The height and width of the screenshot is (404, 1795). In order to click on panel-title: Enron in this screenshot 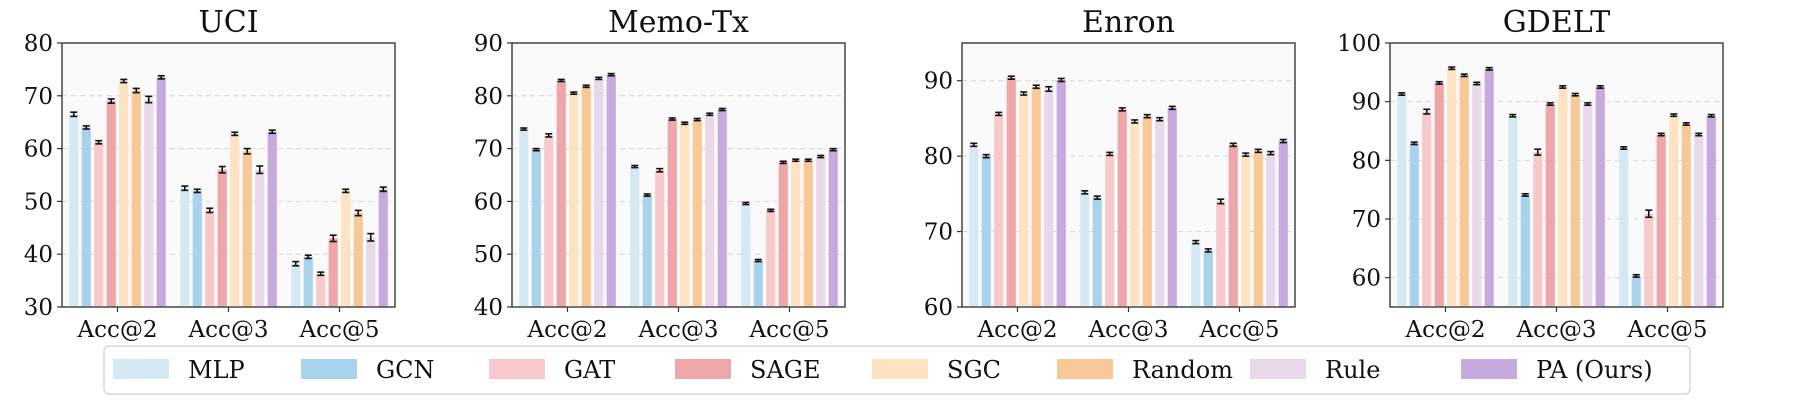, I will do `click(1128, 22)`.